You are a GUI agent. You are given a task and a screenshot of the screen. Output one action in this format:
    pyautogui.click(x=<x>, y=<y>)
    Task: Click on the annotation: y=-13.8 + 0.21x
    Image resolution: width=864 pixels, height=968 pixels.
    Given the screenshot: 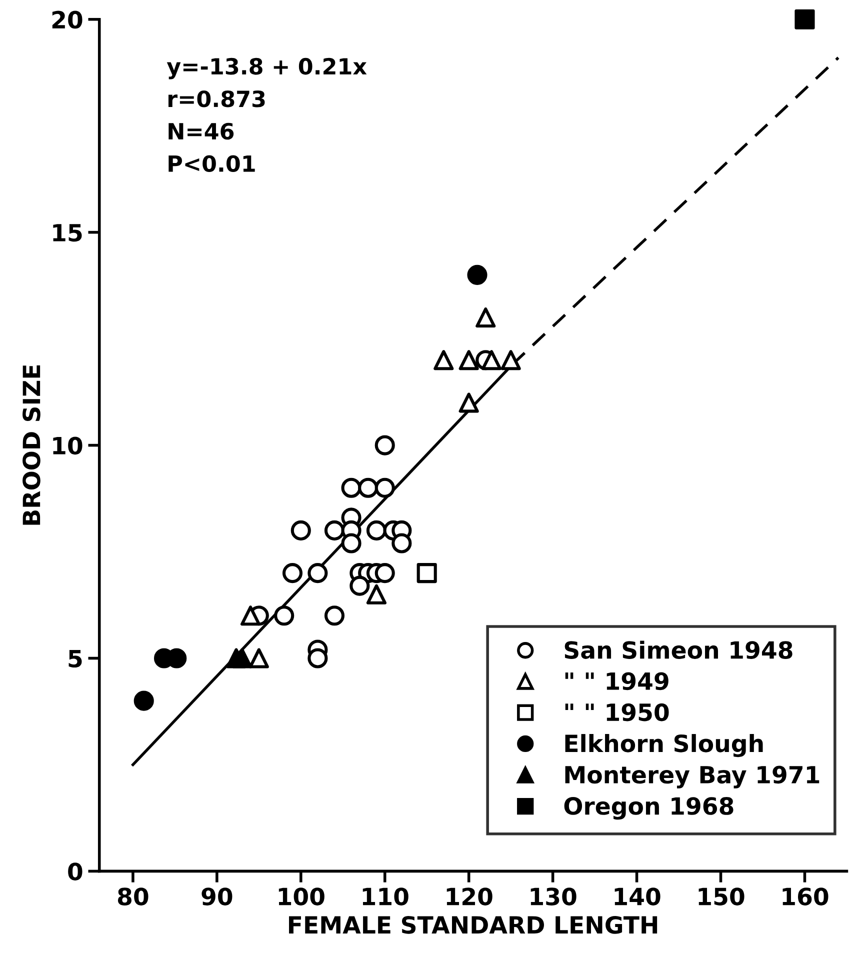 What is the action you would take?
    pyautogui.click(x=266, y=69)
    